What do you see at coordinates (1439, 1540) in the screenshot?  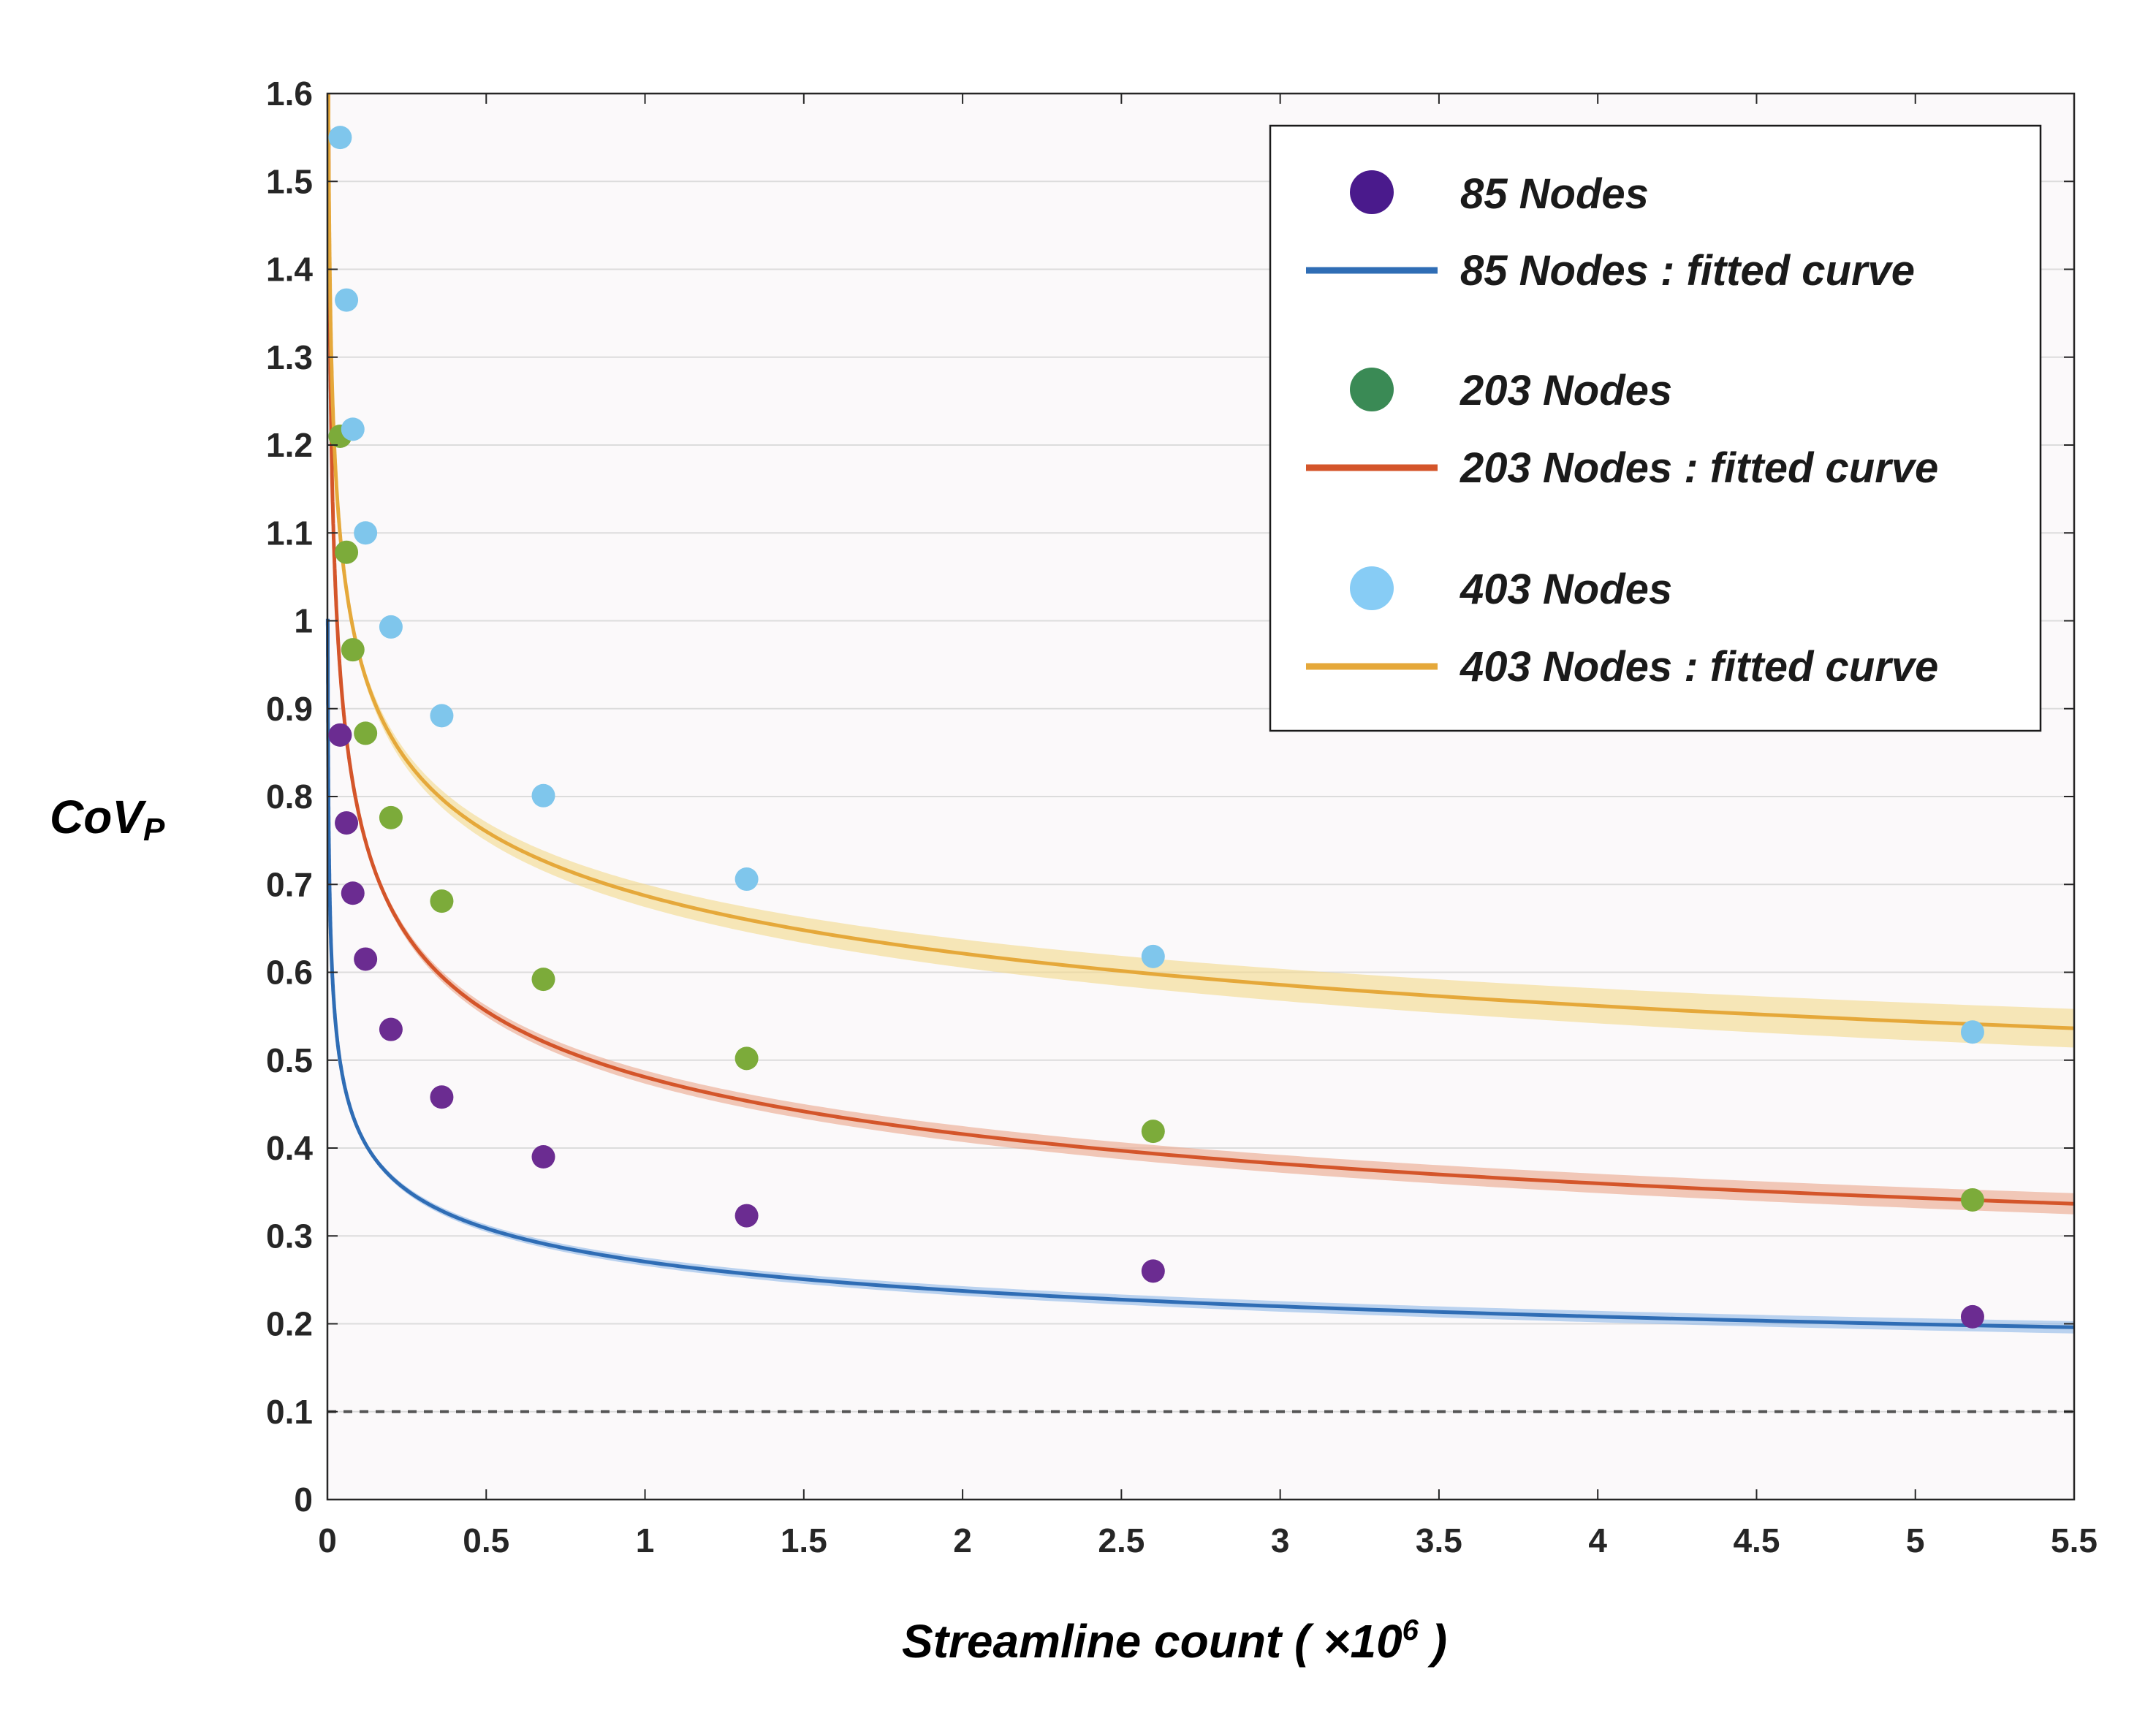 I see `x-tick-label-3-5: 3.5` at bounding box center [1439, 1540].